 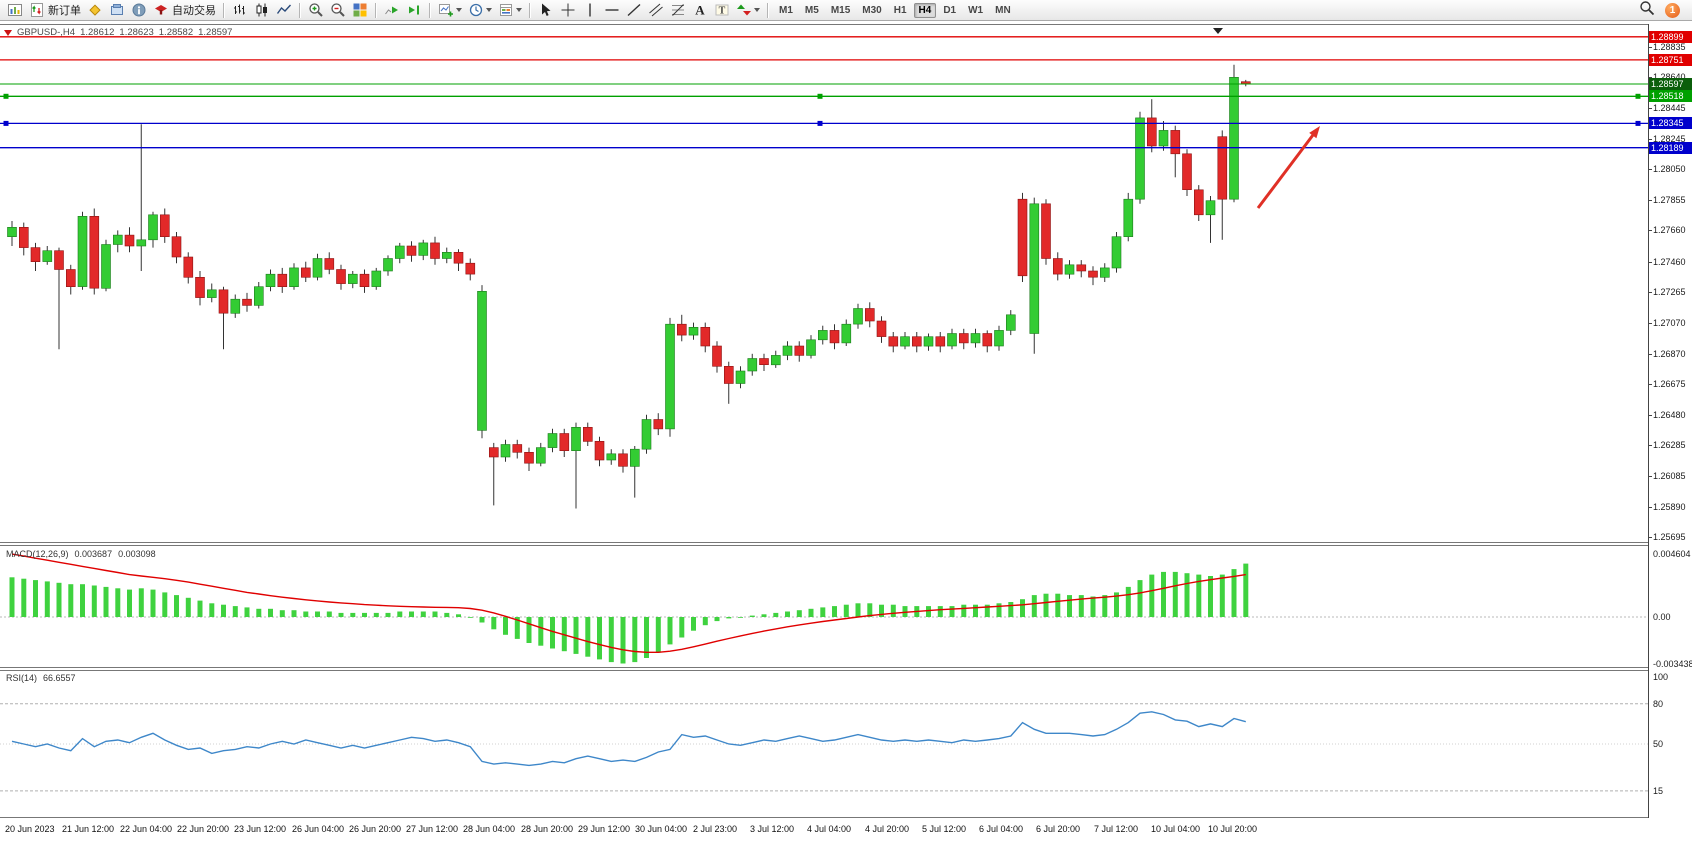 I want to click on text-label-icon: T, so click(x=722, y=10).